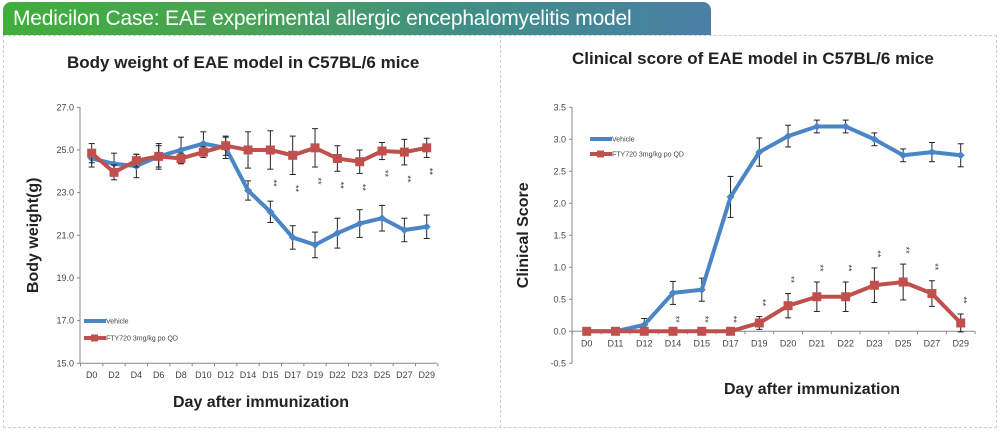 The height and width of the screenshot is (433, 1000). What do you see at coordinates (203, 375) in the screenshot?
I see `x-tick-label: D10` at bounding box center [203, 375].